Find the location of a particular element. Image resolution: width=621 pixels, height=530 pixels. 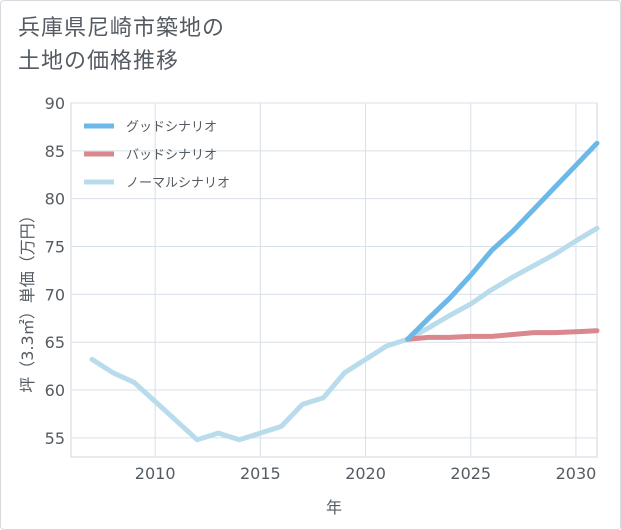

chart-title: 兵庫県尼崎市築地の 土地の価格推移 is located at coordinates (121, 45).